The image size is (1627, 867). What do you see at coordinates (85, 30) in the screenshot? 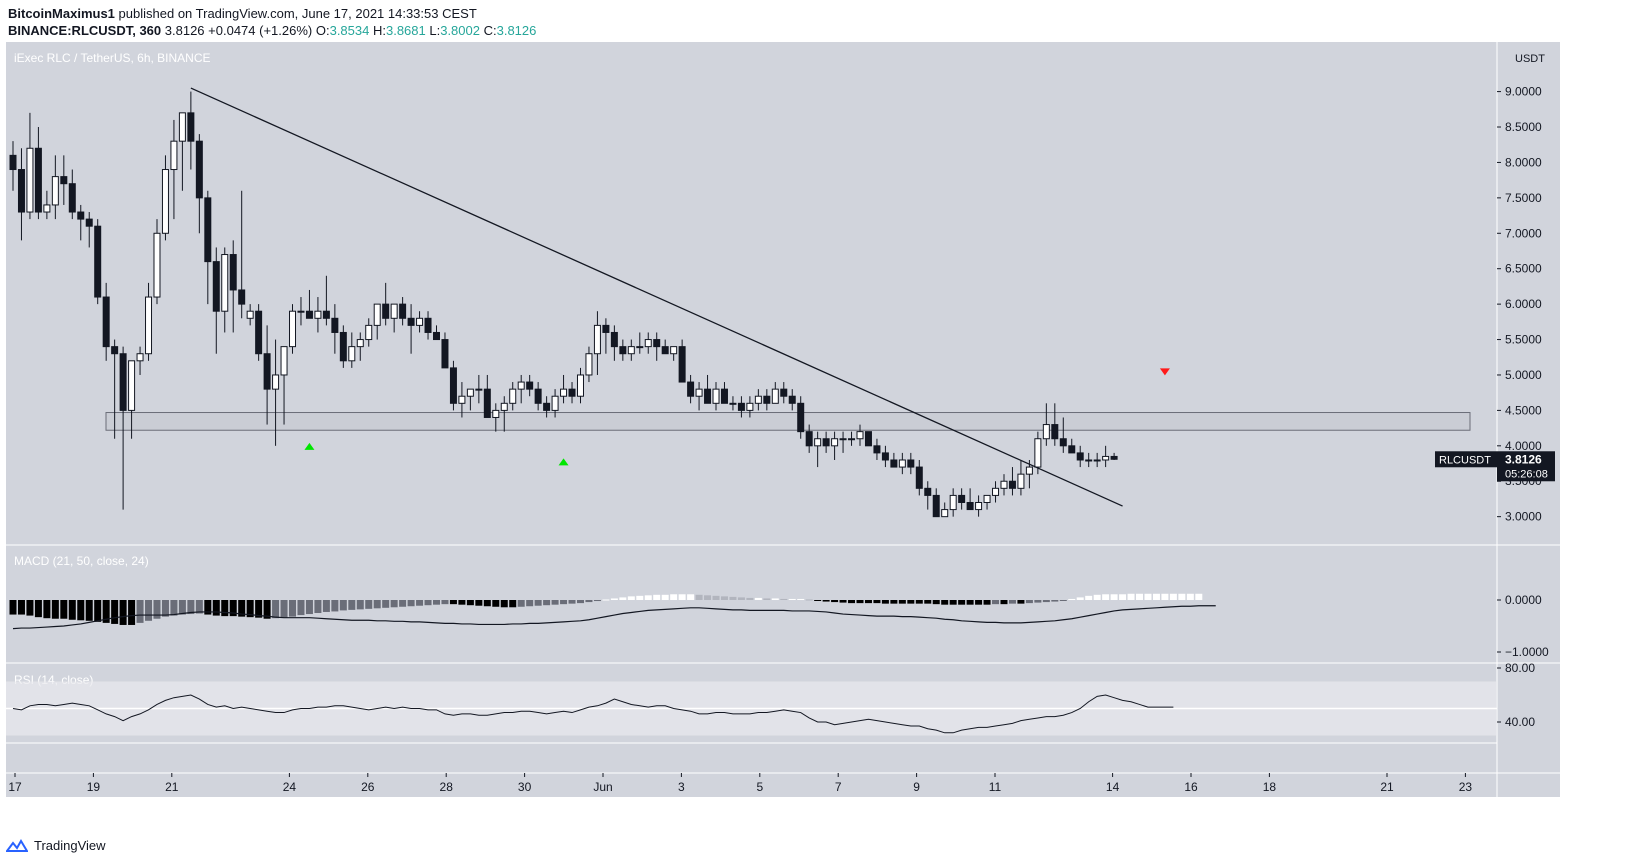
I see `symbol-label: BINANCE:RLCUSDT, 360` at bounding box center [85, 30].